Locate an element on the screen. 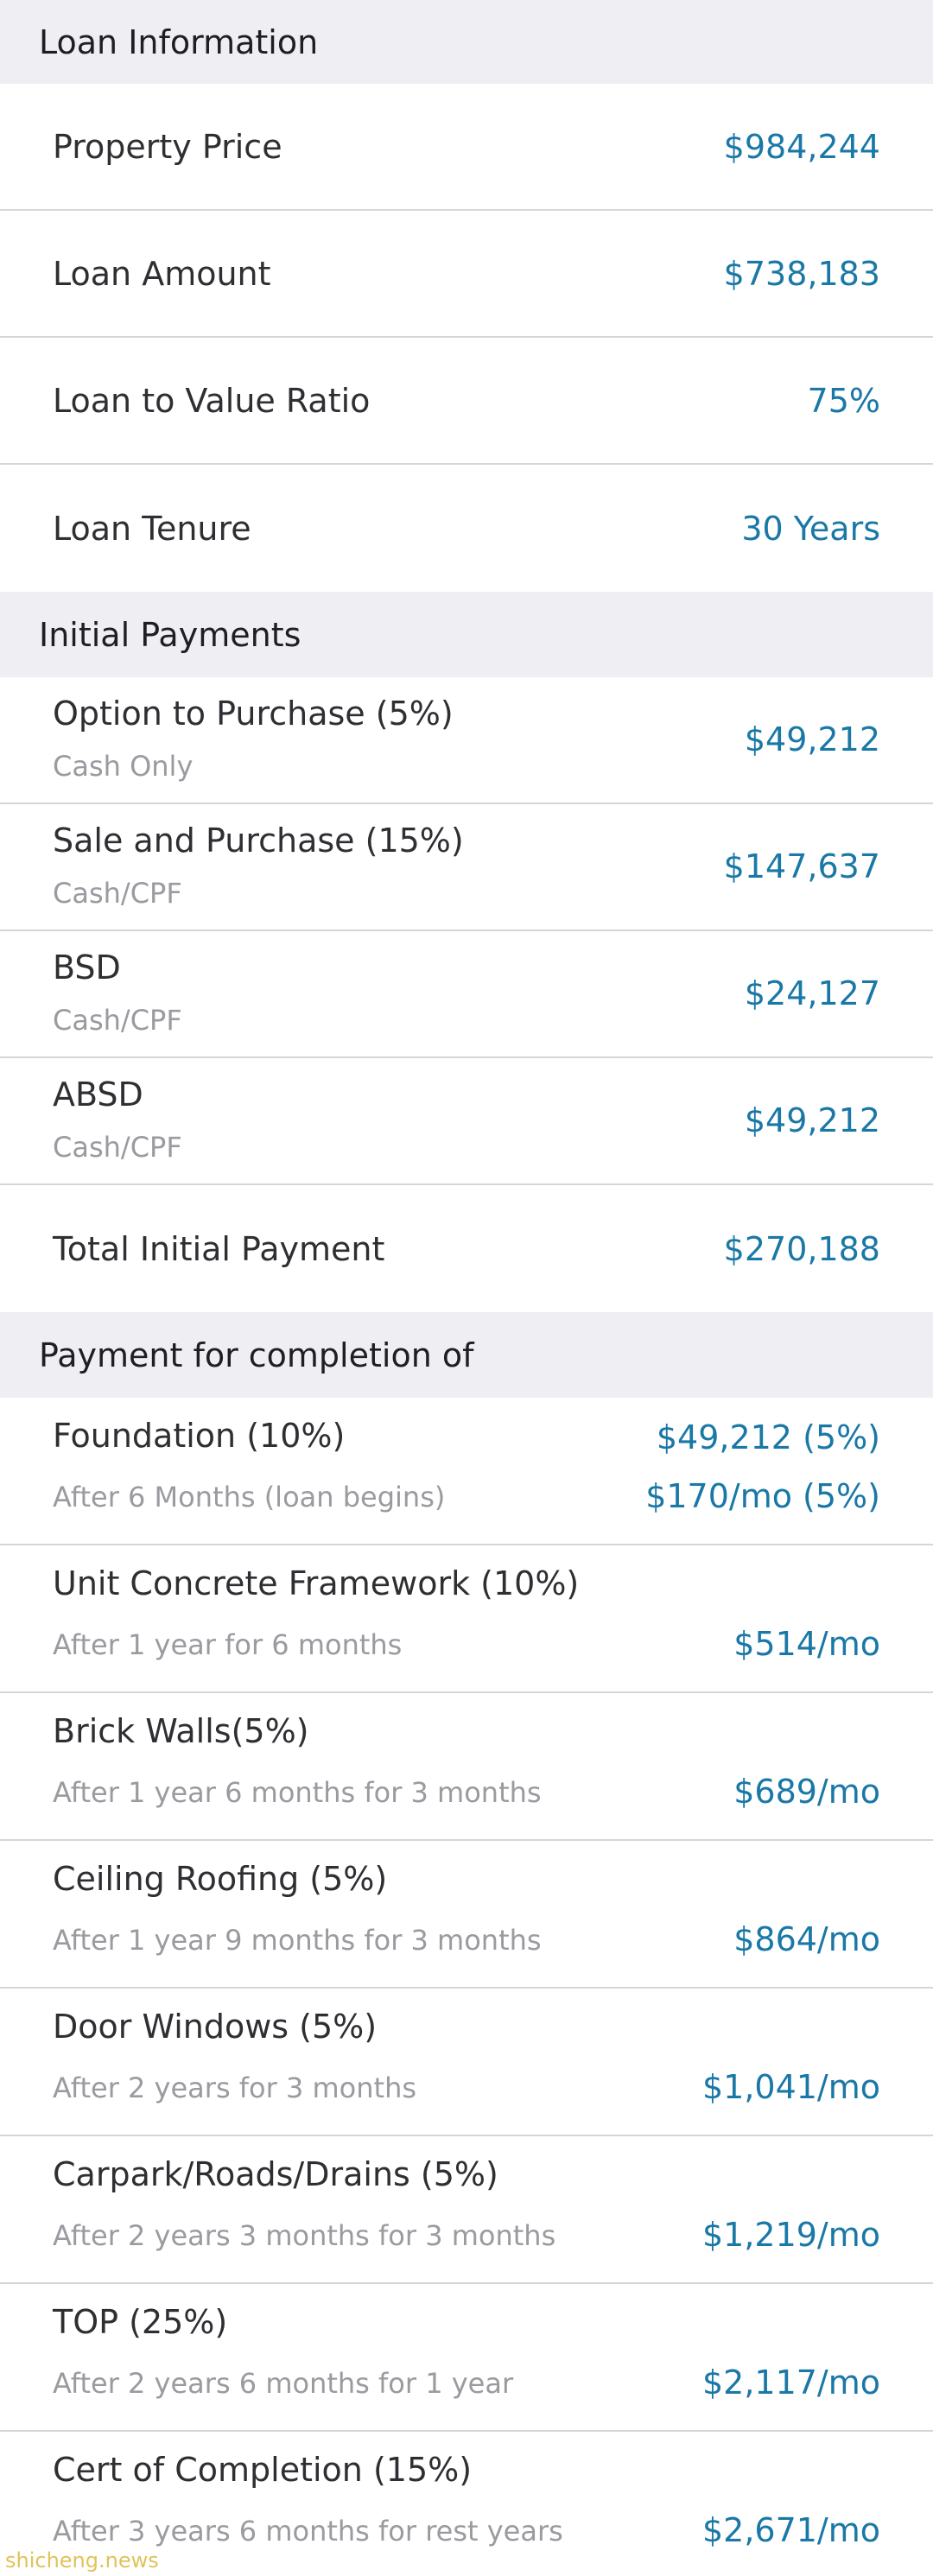 The image size is (933, 2576). row-monthly-value: $514/mo is located at coordinates (806, 1644).